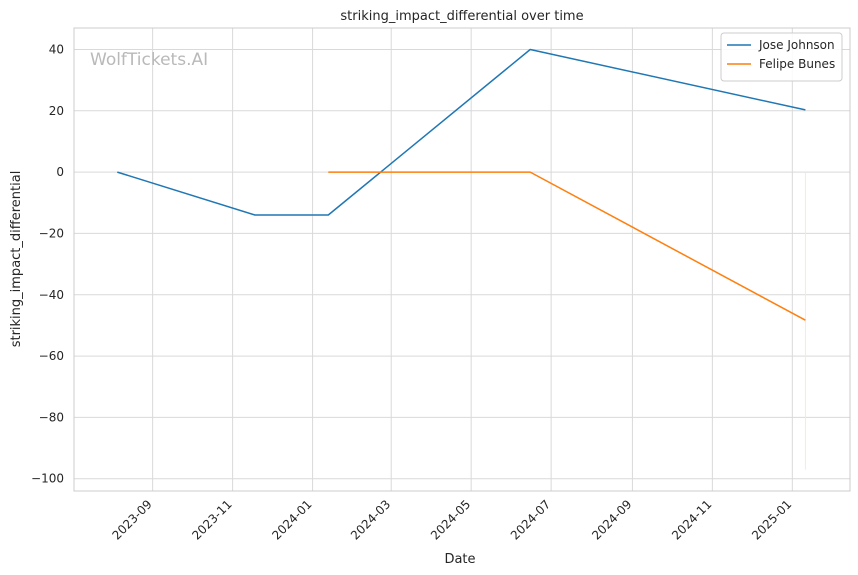  Describe the element at coordinates (691, 519) in the screenshot. I see `x-tick-label: 2024-11` at that location.